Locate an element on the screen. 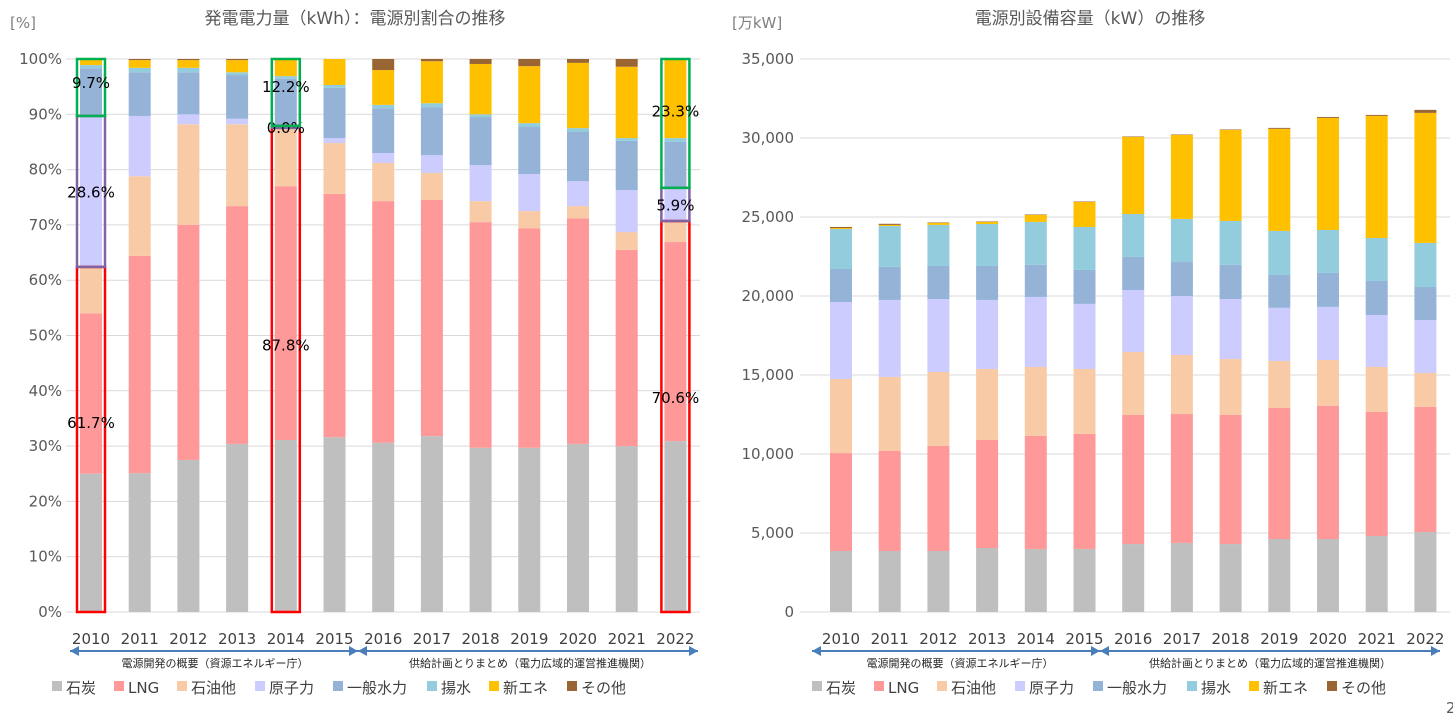  x-tick-label: 2017 is located at coordinates (1182, 639).